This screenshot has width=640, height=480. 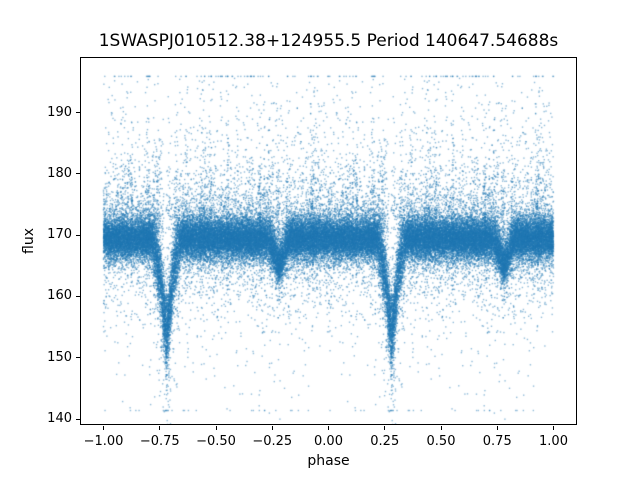 What do you see at coordinates (553, 441) in the screenshot?
I see `x-tick-label: 1.00` at bounding box center [553, 441].